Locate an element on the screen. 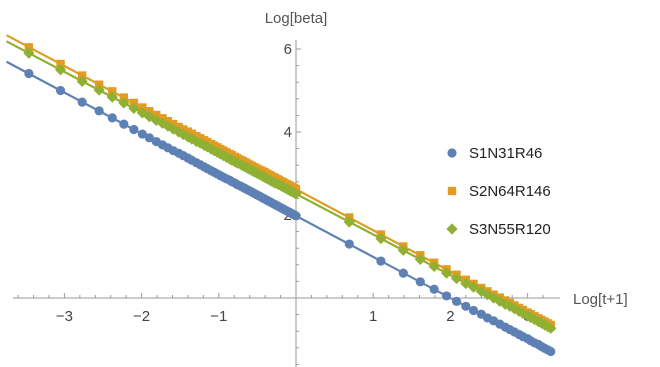  legend-item: S2N64R146 is located at coordinates (499, 191).